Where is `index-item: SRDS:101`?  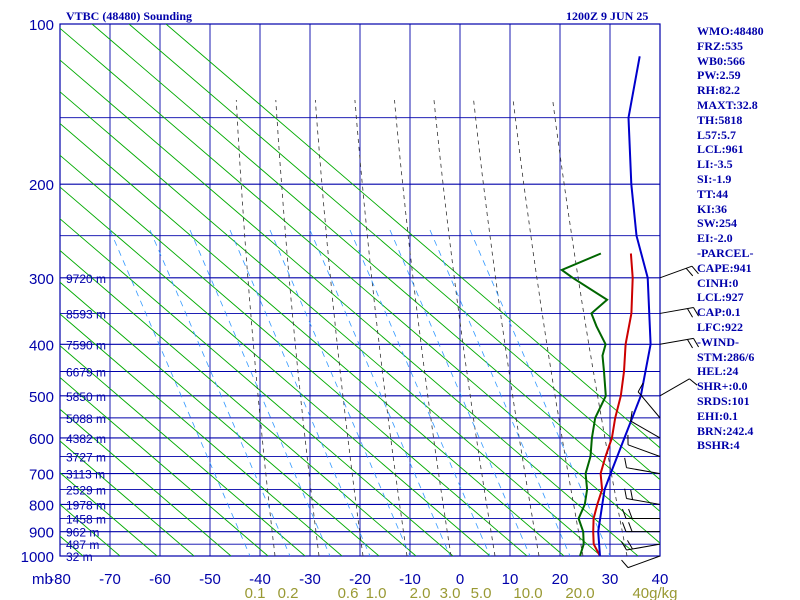 index-item: SRDS:101 is located at coordinates (723, 400).